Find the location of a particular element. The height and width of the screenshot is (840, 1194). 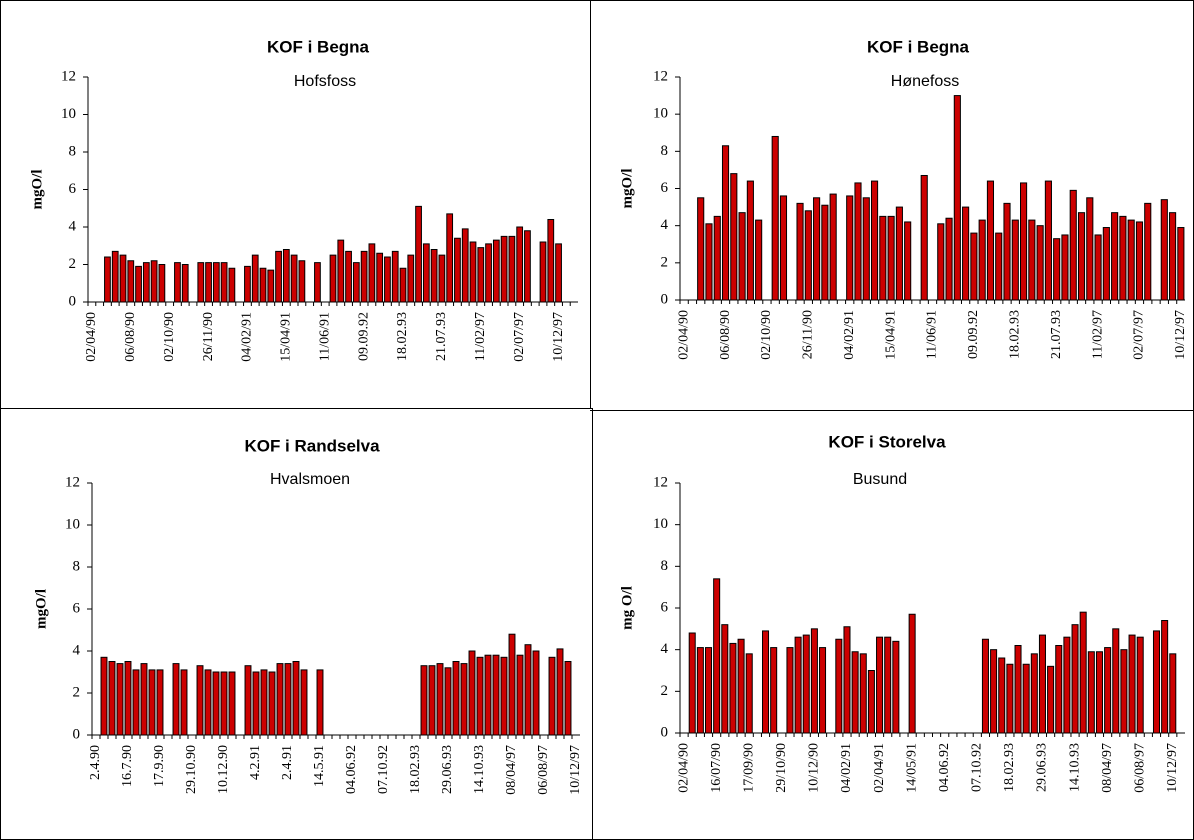

x-tick-label: 29.10.90 is located at coordinates (191, 769).